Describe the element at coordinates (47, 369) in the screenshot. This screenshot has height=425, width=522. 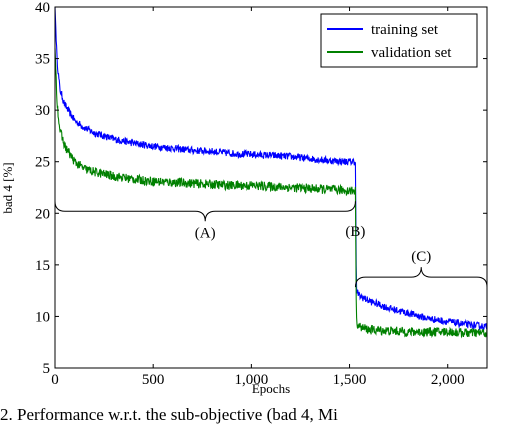
I see `y-tick-label: 5` at that location.